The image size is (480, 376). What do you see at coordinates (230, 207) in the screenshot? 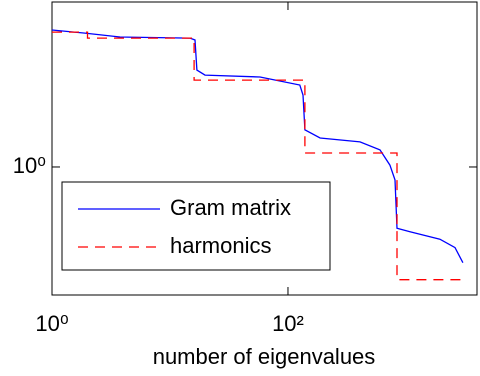
I see `legend-label: Gram matrix` at bounding box center [230, 207].